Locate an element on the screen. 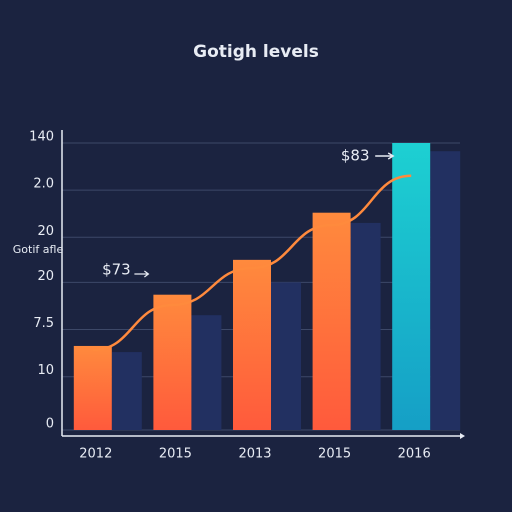 This screenshot has height=512, width=512. annotation: $73 is located at coordinates (116, 270).